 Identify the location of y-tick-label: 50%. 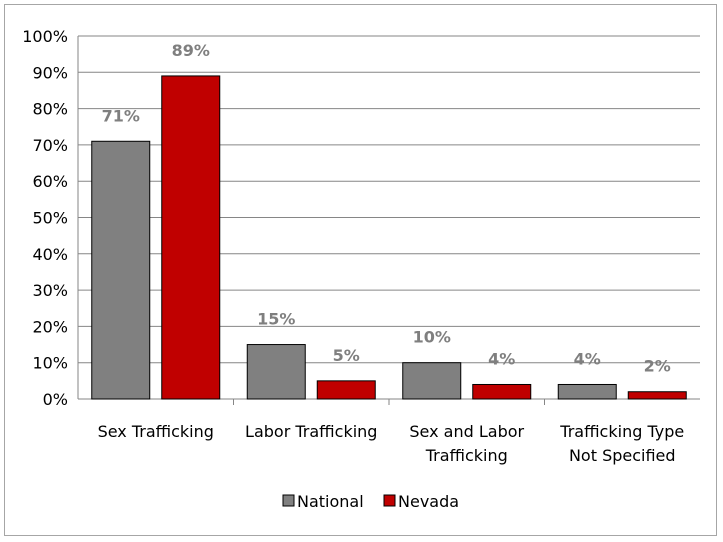
(50, 218).